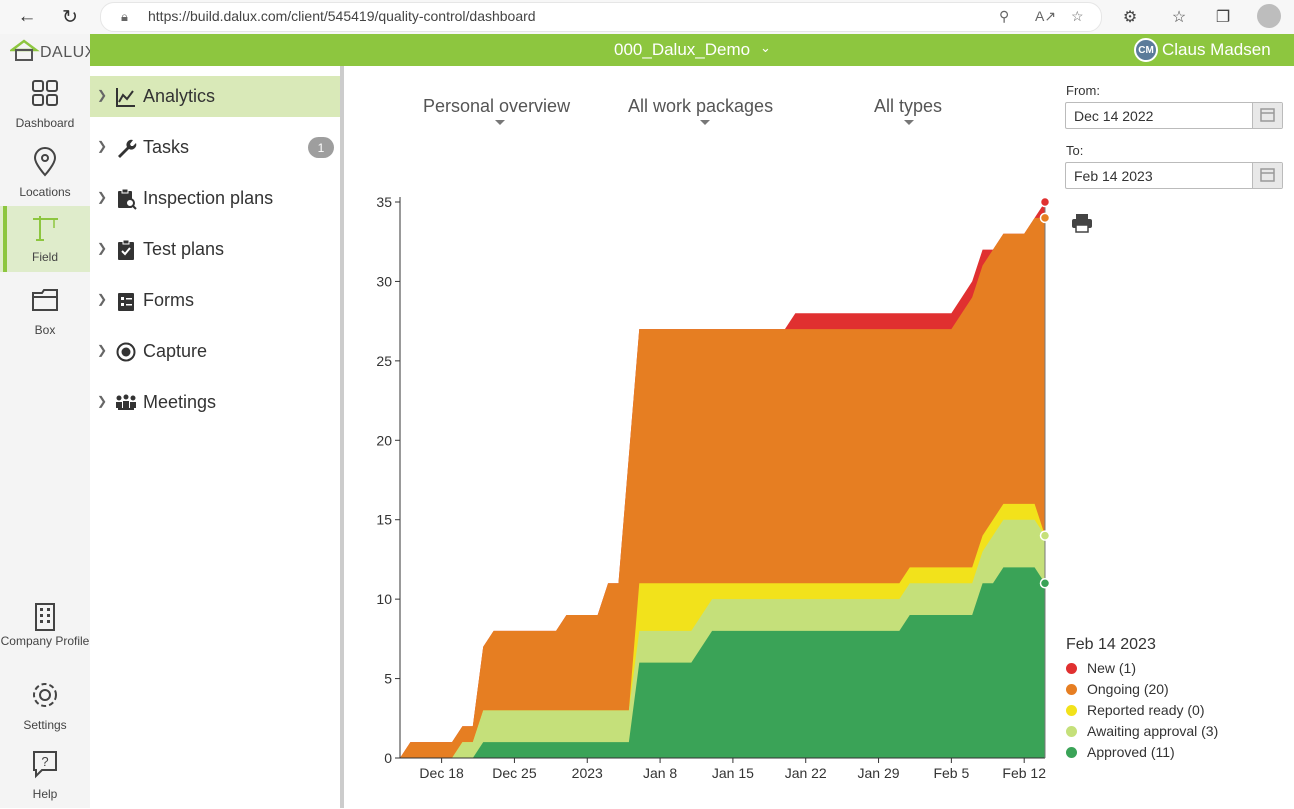  Describe the element at coordinates (1082, 223) in the screenshot. I see `printer-icon` at that location.